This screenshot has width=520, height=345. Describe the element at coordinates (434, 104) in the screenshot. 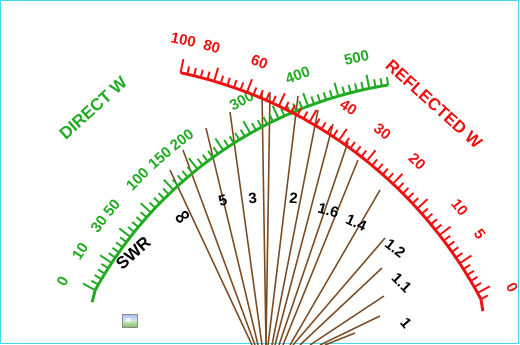

I see `reflected-scale-title: REFLECTED W` at that location.